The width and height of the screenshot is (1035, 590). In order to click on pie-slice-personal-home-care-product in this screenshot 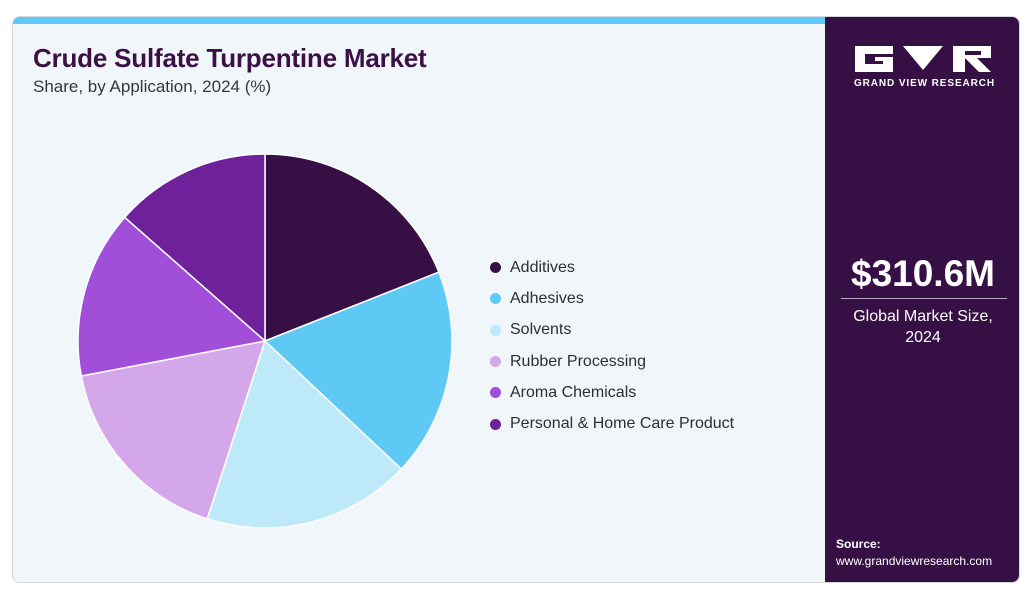, I will do `click(194, 248)`.